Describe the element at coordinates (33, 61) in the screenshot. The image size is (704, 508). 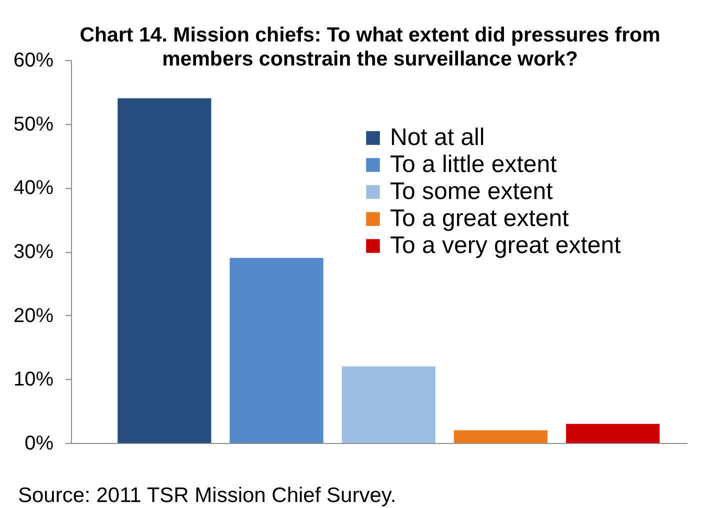
I see `y-tick-label: 60%` at that location.